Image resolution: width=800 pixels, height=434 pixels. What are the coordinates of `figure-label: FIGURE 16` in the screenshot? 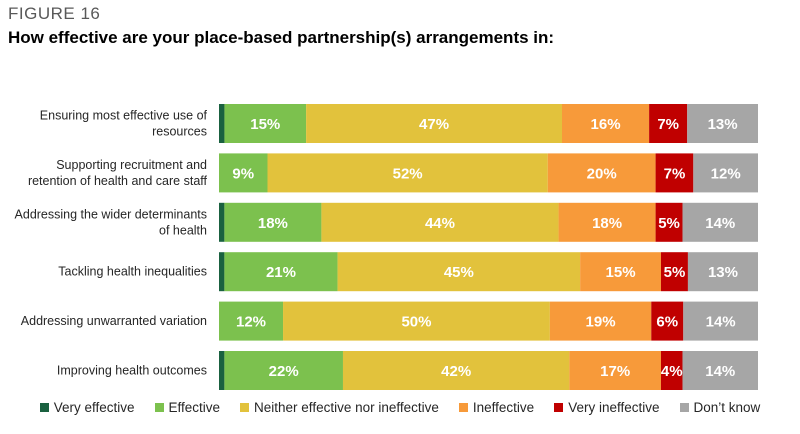 It's located at (54, 13).